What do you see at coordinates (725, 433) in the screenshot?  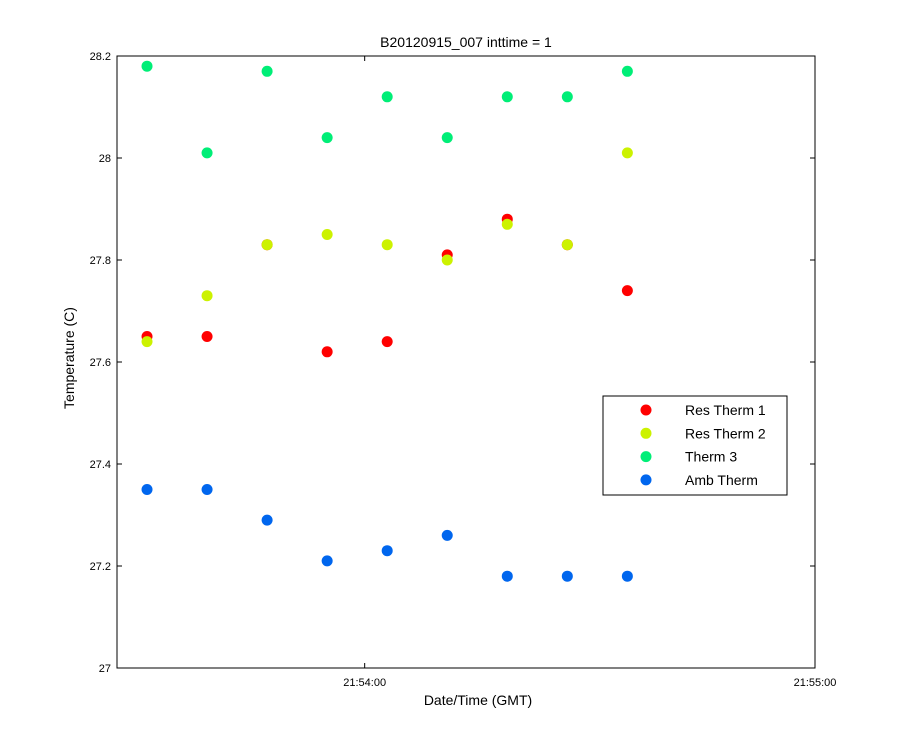 I see `legend-label-res-therm-2: Res Therm 2` at bounding box center [725, 433].